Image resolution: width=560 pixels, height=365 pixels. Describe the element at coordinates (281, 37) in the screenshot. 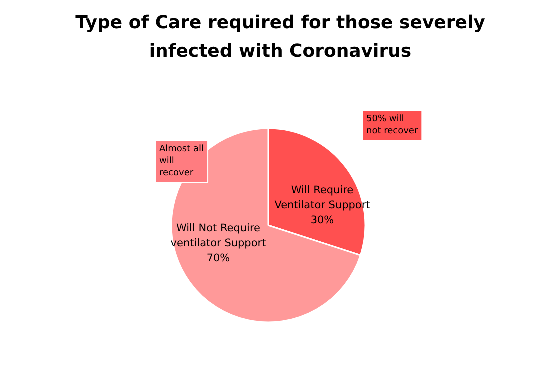

I see `chart-title: Type of Care required for those severely infected with Coronavirus` at that location.